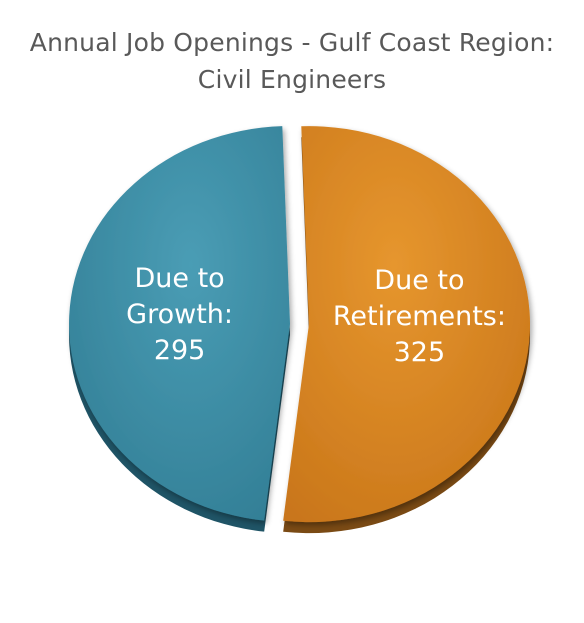 Image resolution: width=584 pixels, height=623 pixels. Describe the element at coordinates (292, 42) in the screenshot. I see `chart-title-line-1: Annual Job Openings - Gulf Coast Region:` at that location.